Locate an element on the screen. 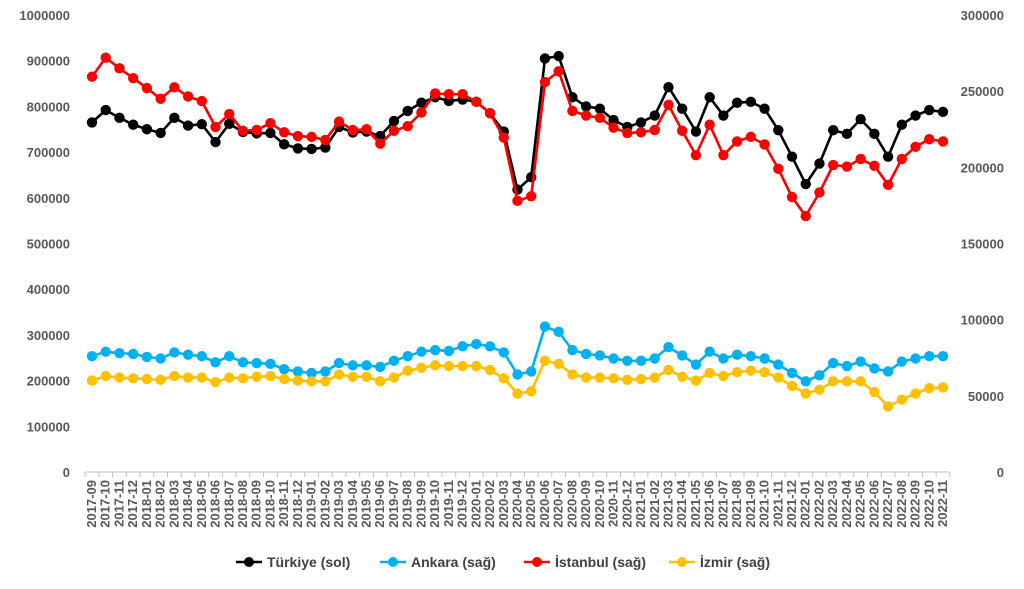 This screenshot has height=589, width=1024. x-tick-label: 2021-11 is located at coordinates (777, 503).